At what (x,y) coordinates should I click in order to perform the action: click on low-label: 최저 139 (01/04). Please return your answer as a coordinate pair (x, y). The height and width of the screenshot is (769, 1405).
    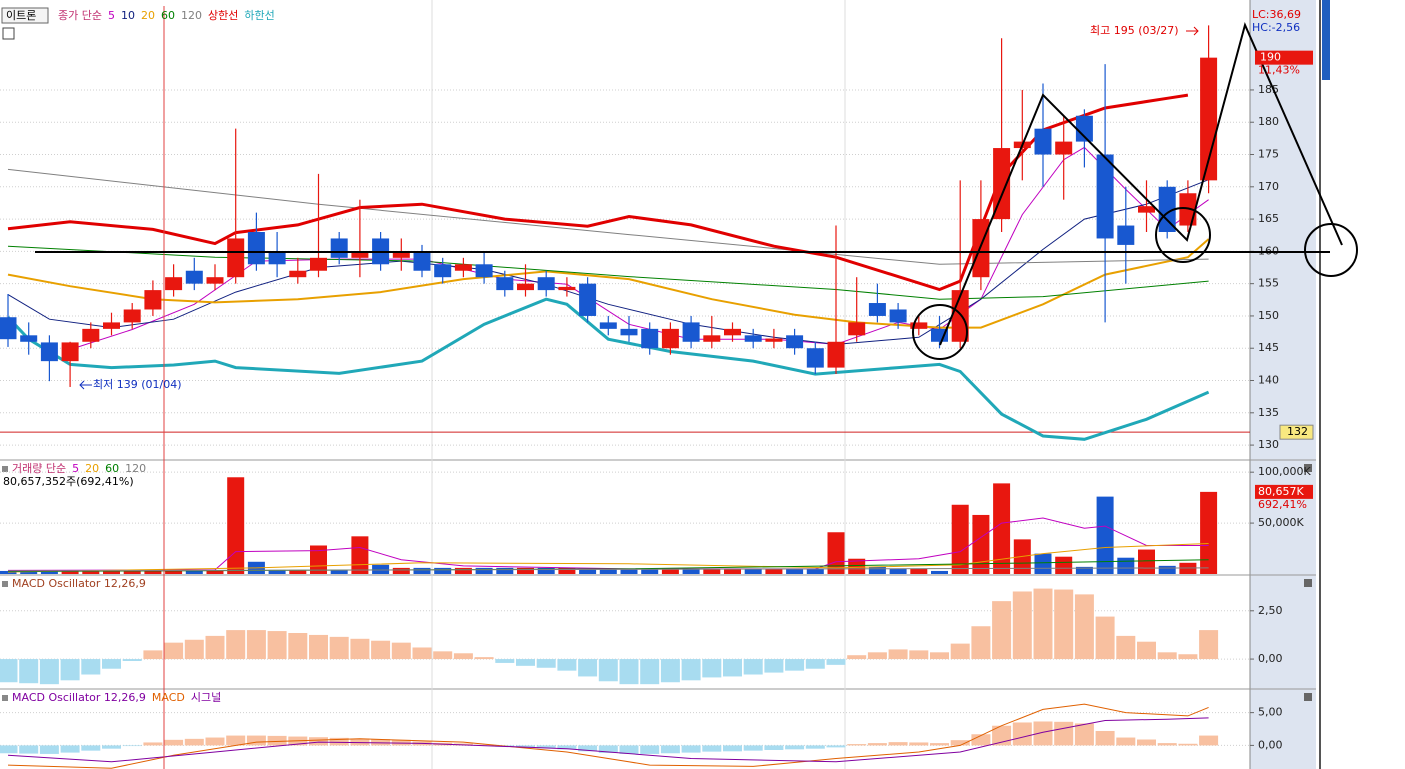
    Looking at the image, I should click on (137, 384).